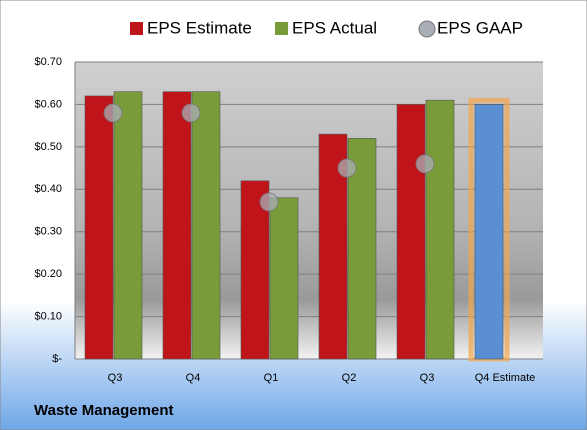  What do you see at coordinates (480, 27) in the screenshot?
I see `legend-label: EPS GAAP` at bounding box center [480, 27].